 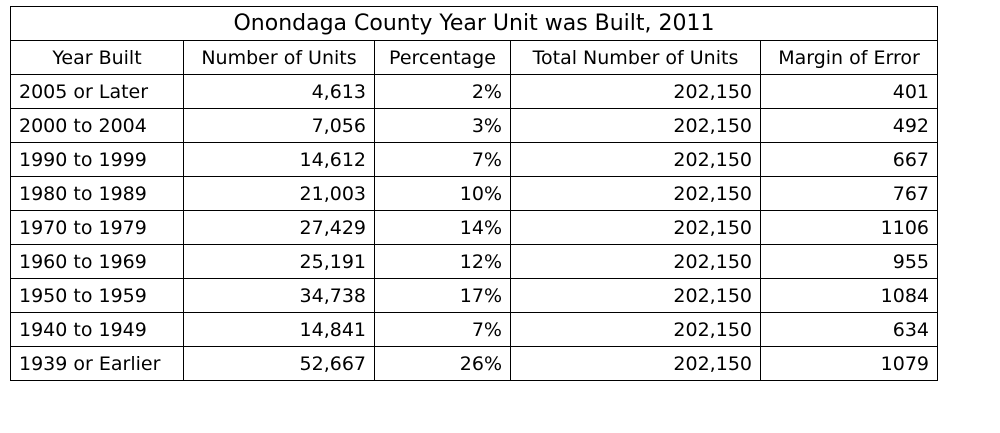 What do you see at coordinates (849, 295) in the screenshot?
I see `cell-margin-of-error: 1084` at bounding box center [849, 295].